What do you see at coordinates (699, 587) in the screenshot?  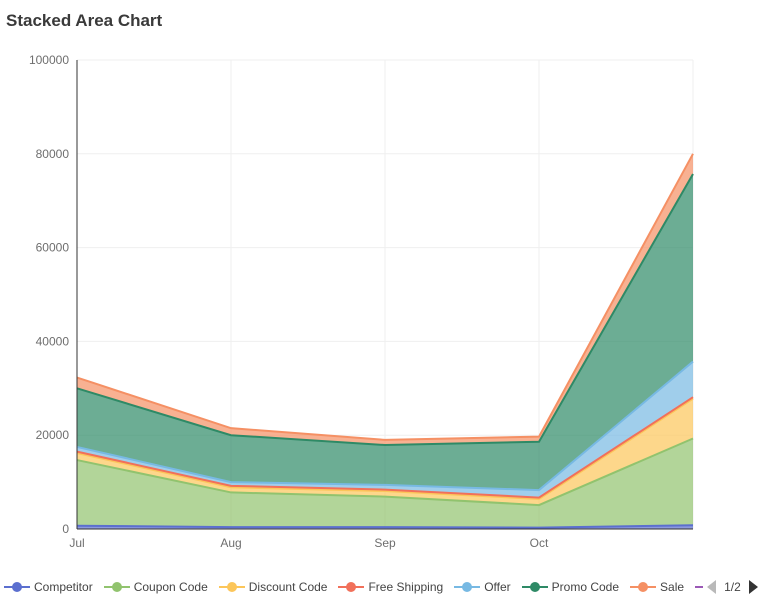 I see `legend-hidden-marker-icon` at bounding box center [699, 587].